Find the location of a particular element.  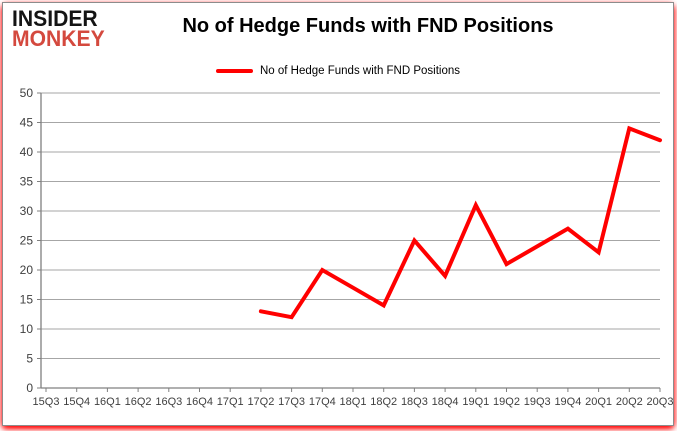

x-tick-label: 18Q3 is located at coordinates (414, 402).